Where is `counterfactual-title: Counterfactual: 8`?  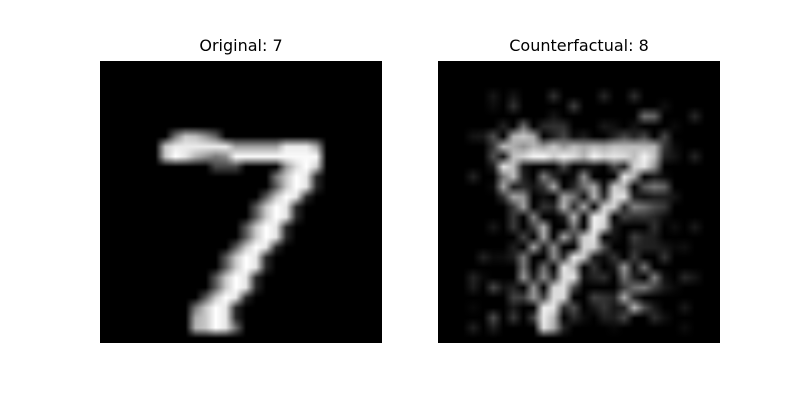 counterfactual-title: Counterfactual: 8 is located at coordinates (579, 45).